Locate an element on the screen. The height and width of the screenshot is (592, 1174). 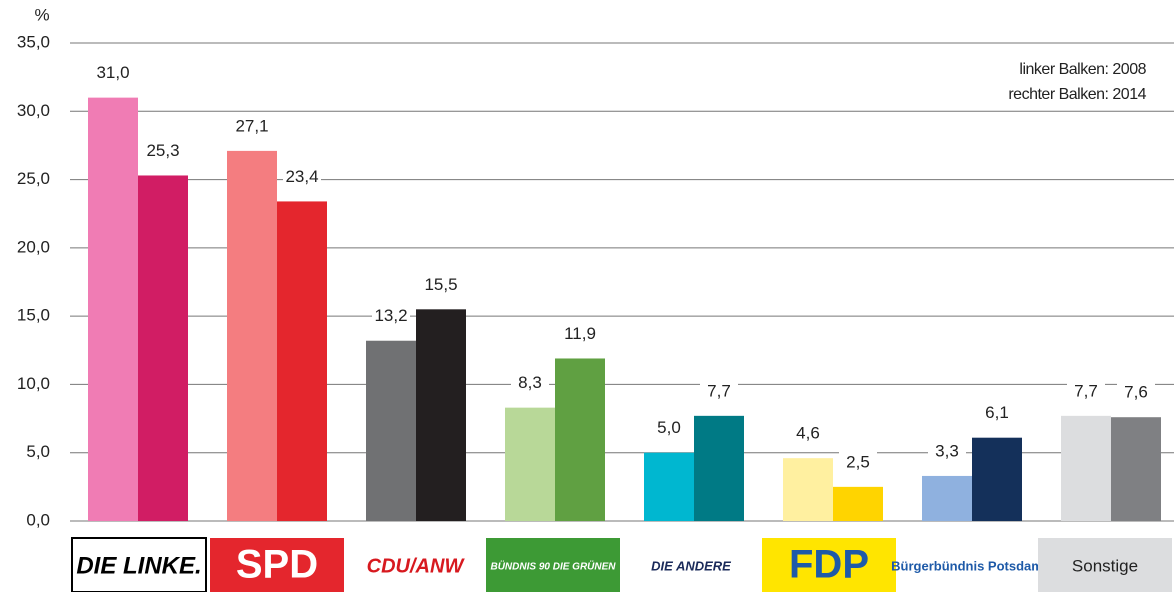
x-tick-label: Sonstige is located at coordinates (1105, 565).